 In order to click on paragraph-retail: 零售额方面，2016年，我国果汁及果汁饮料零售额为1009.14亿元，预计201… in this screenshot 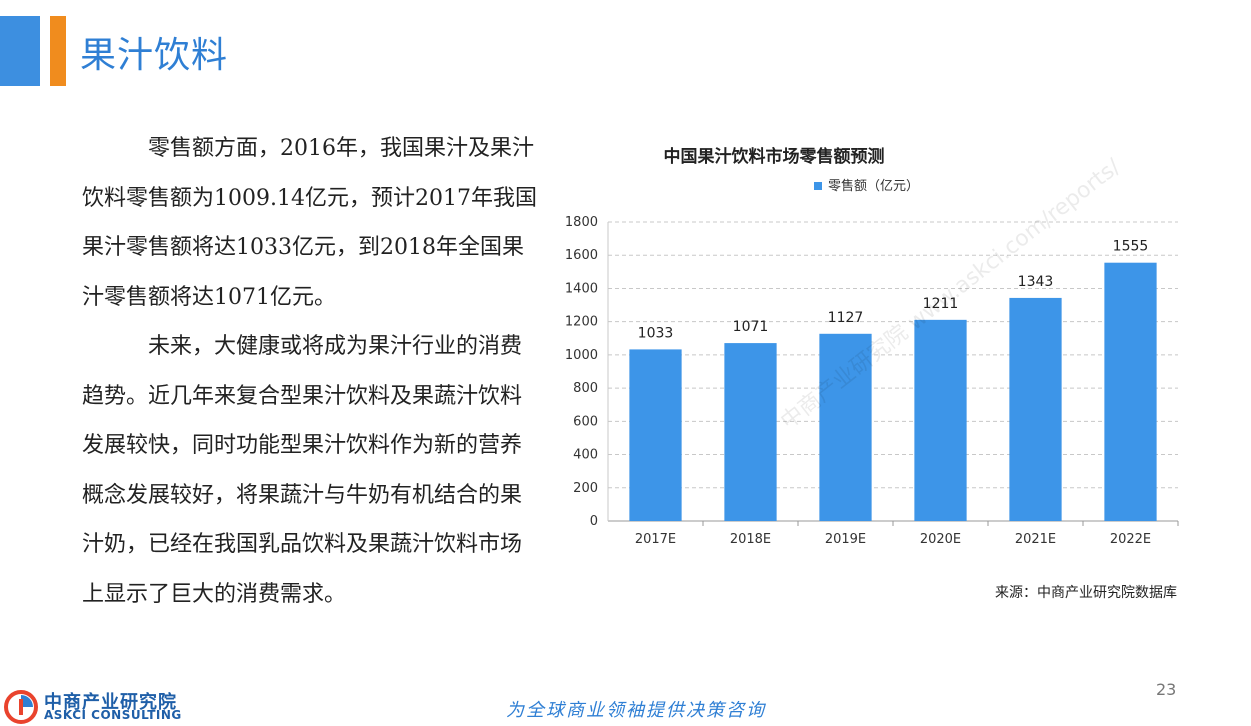, I will do `click(309, 223)`.